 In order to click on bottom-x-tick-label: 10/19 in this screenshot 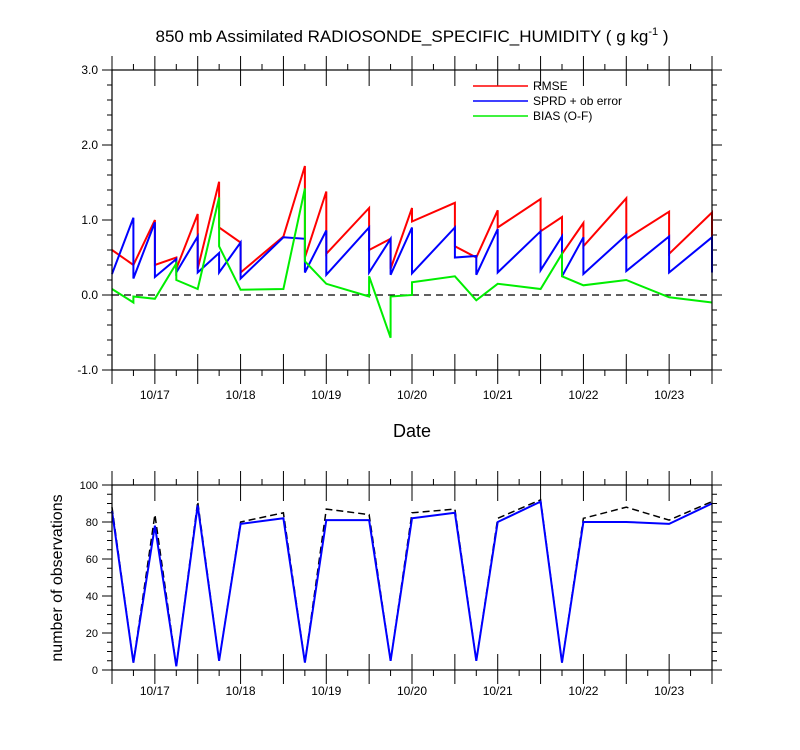, I will do `click(326, 691)`.